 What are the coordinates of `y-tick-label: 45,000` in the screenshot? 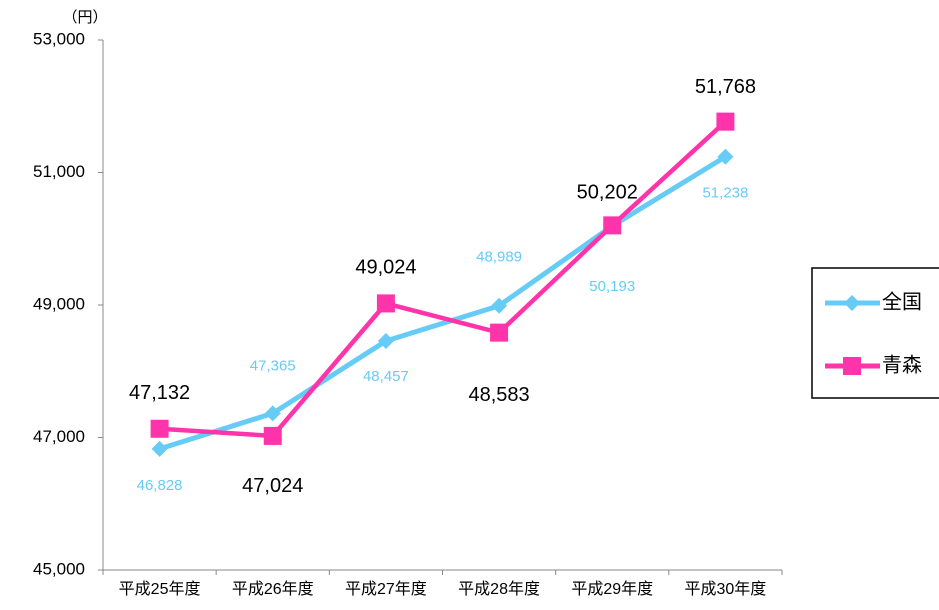 It's located at (59, 568).